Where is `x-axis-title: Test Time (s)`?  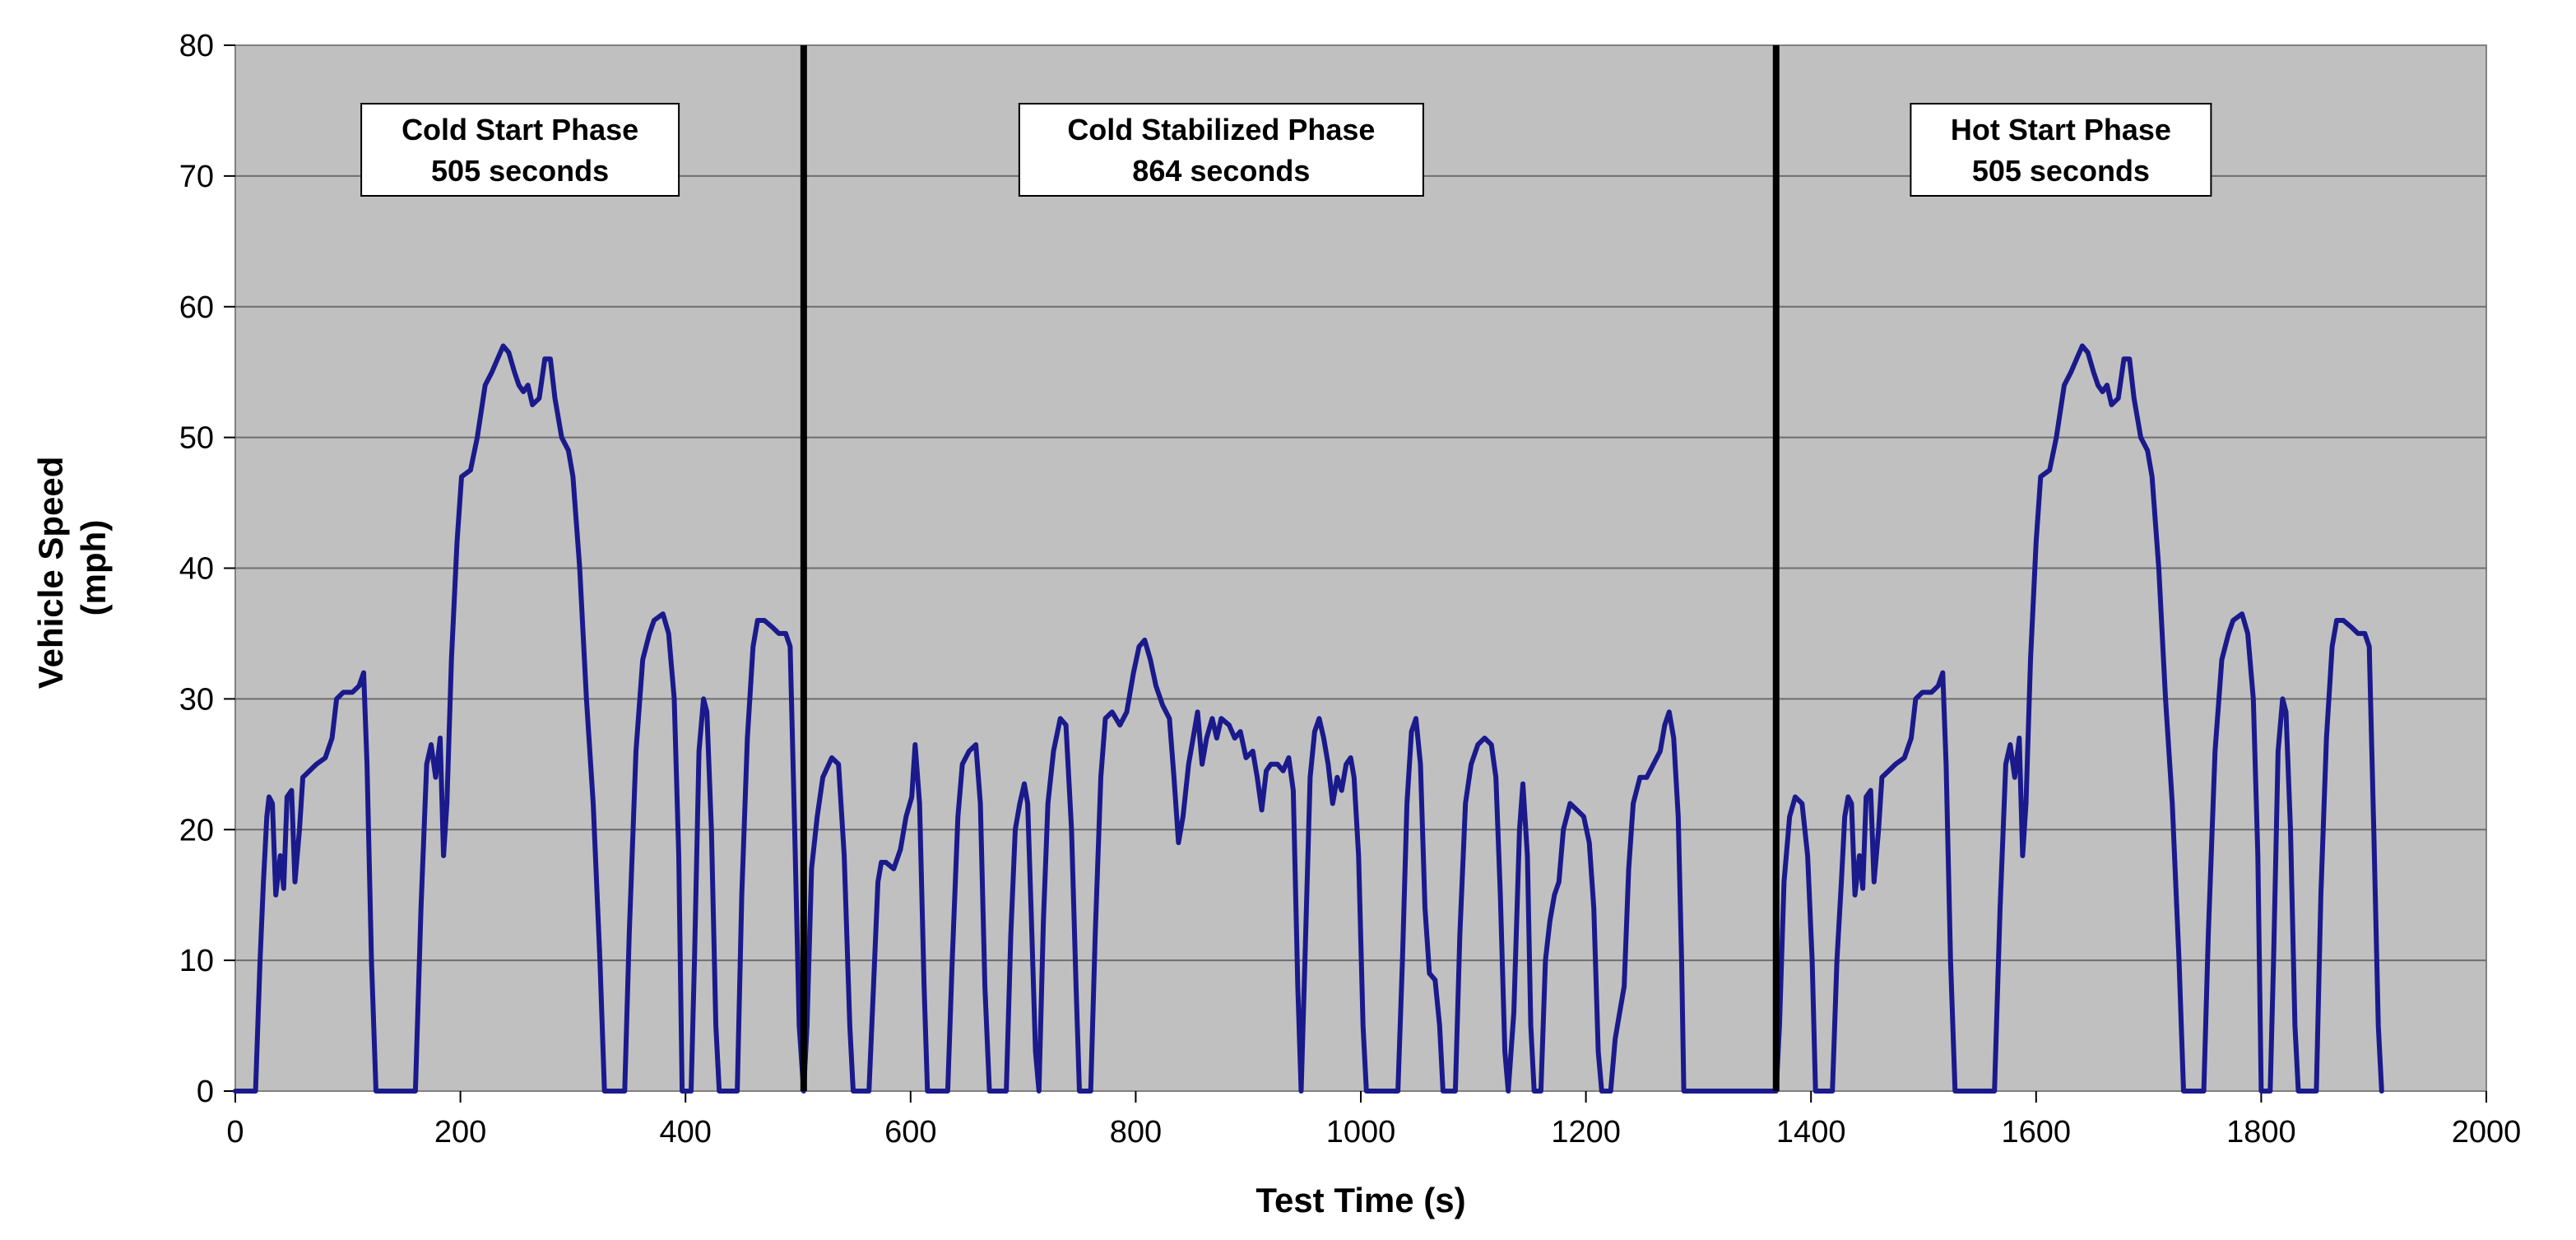 x-axis-title: Test Time (s) is located at coordinates (1360, 1200).